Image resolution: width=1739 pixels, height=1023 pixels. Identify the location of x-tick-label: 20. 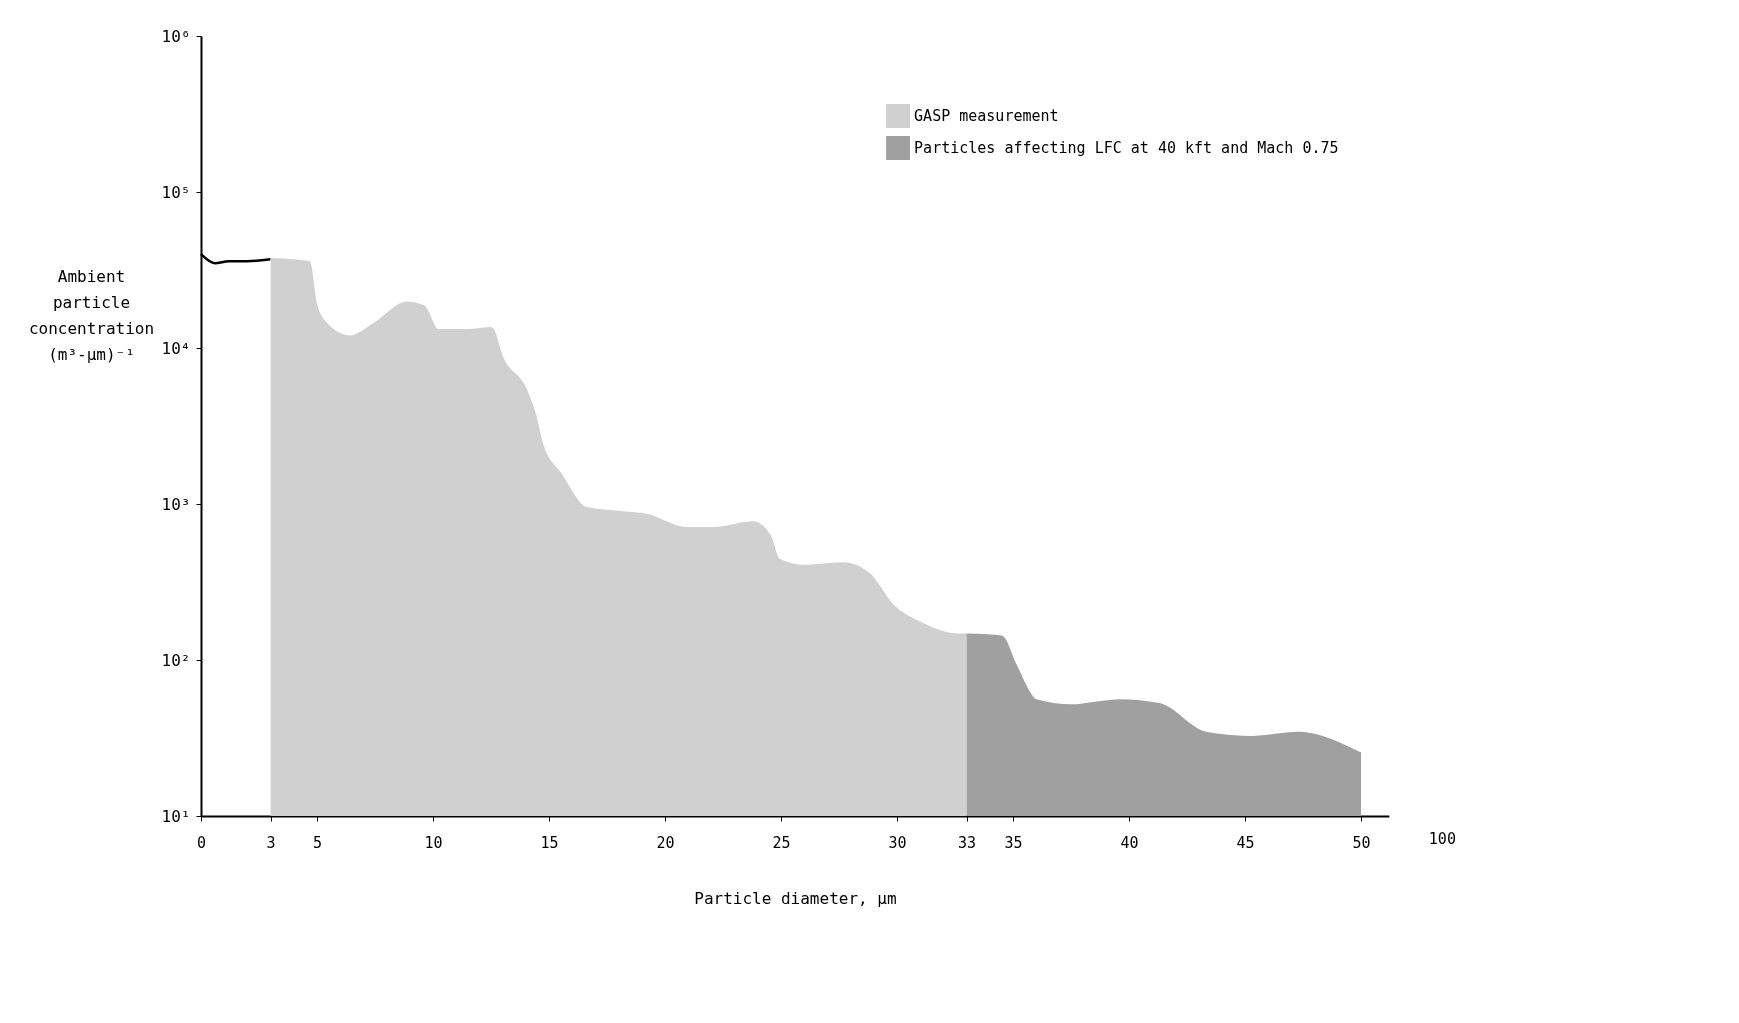
(665, 842).